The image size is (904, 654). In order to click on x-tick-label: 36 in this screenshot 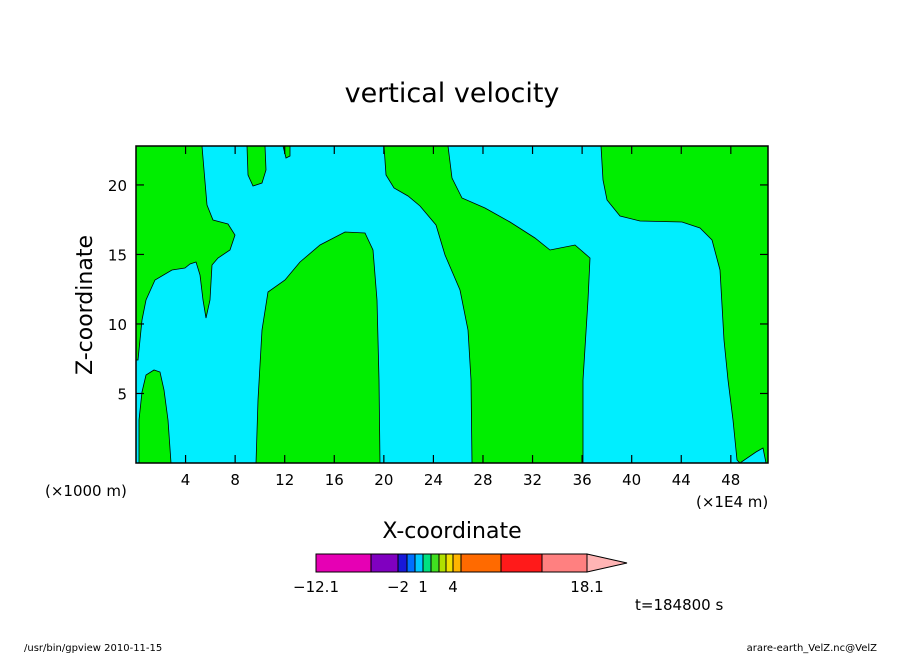, I will do `click(582, 480)`.